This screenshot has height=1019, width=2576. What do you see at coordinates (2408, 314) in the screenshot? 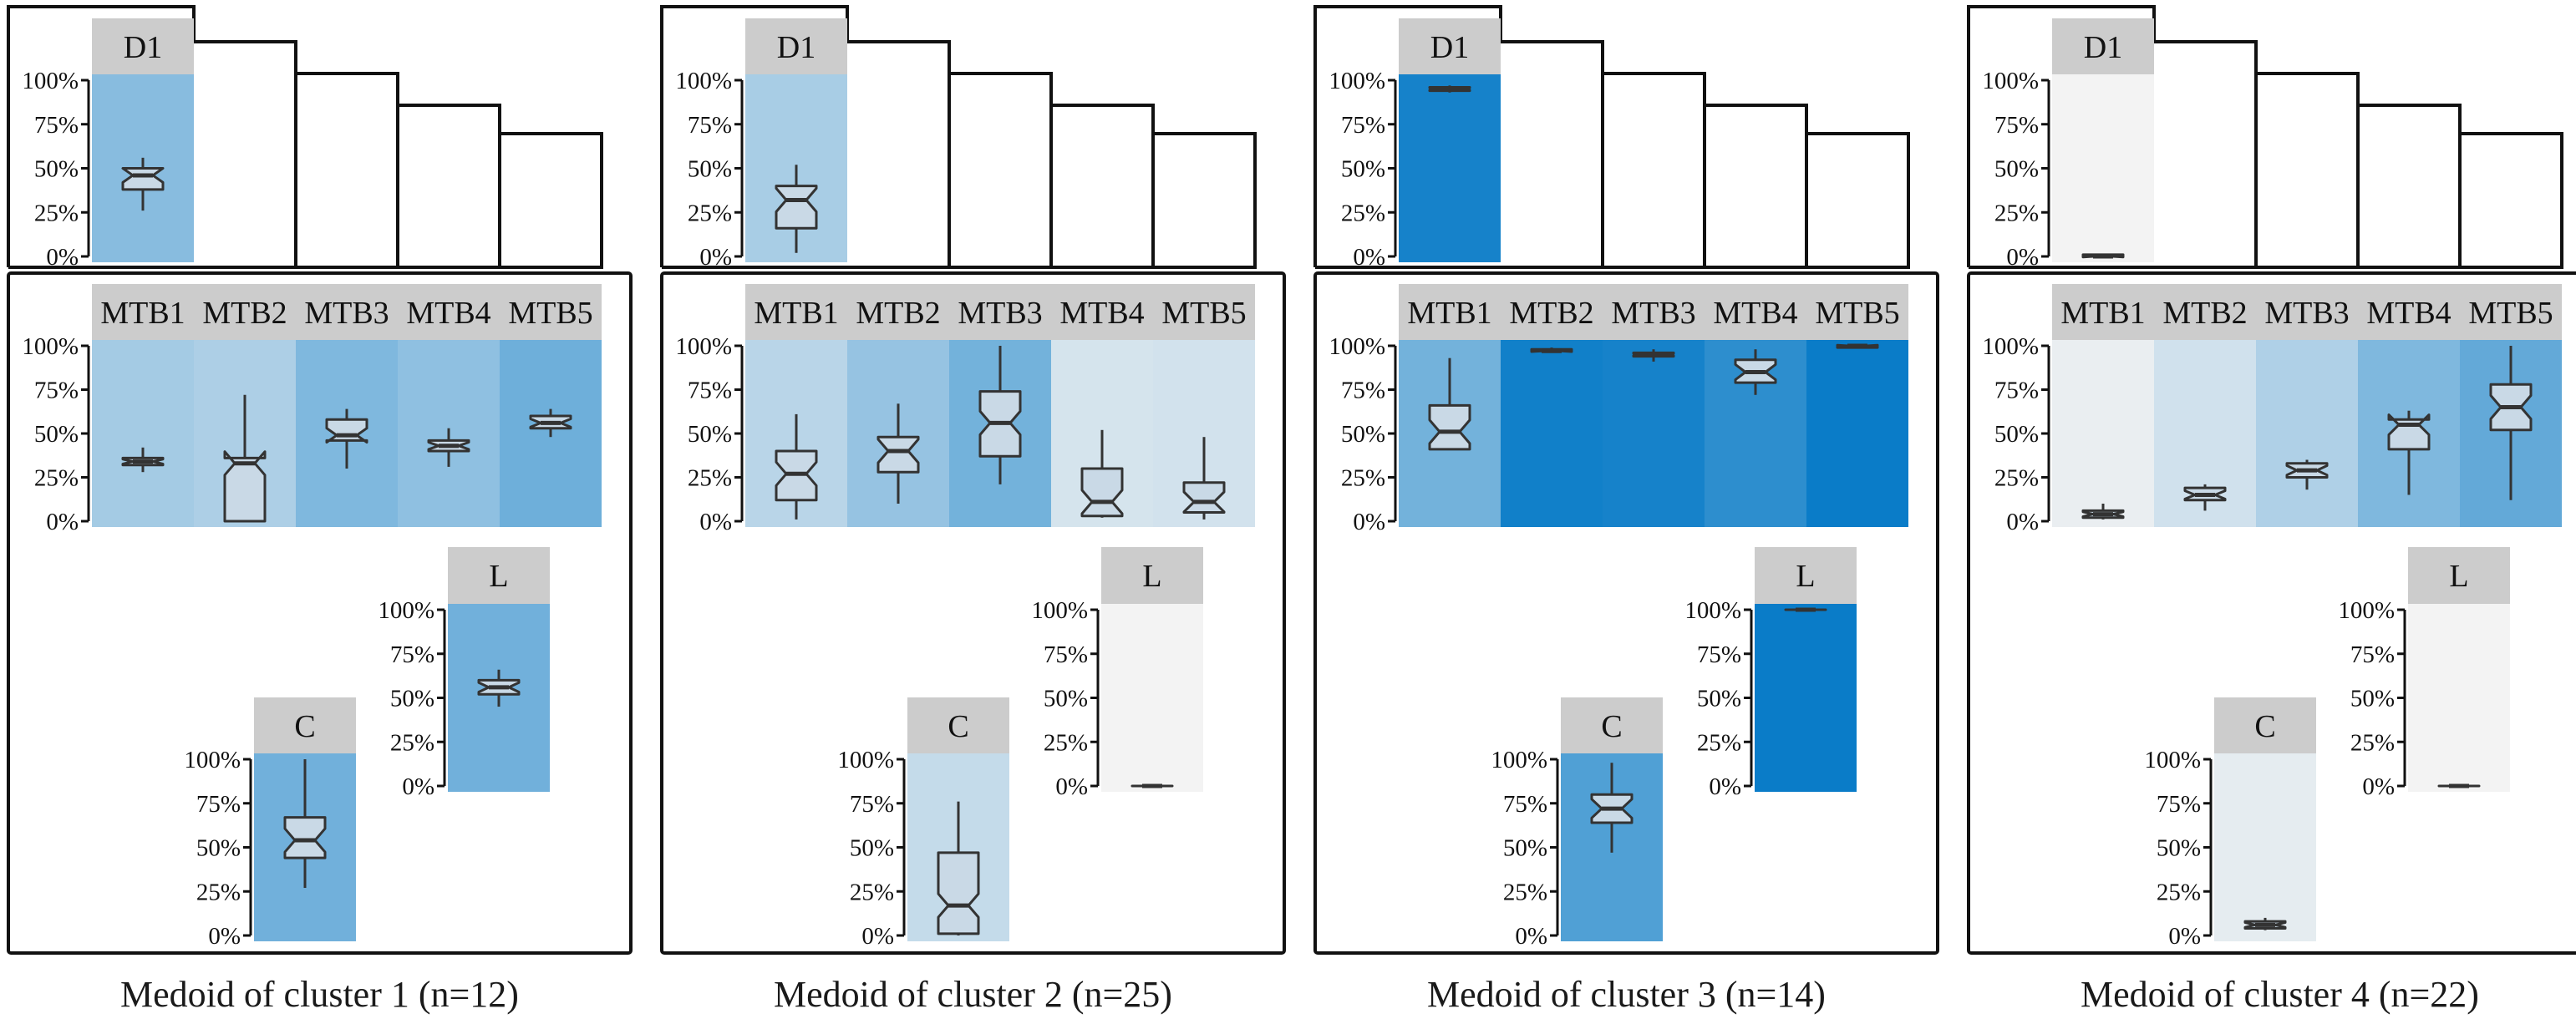
I see `strip-label: MTB4` at bounding box center [2408, 314].